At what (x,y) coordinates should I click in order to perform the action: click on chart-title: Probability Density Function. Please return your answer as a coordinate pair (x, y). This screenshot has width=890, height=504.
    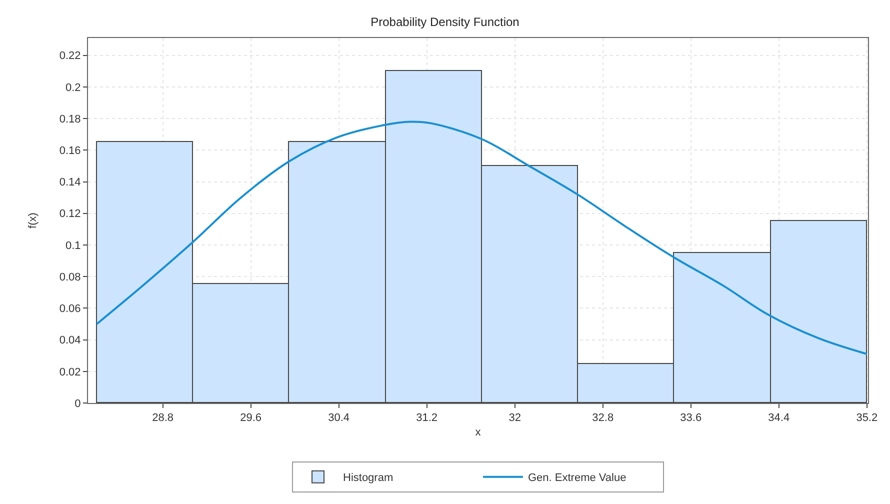
    Looking at the image, I should click on (445, 22).